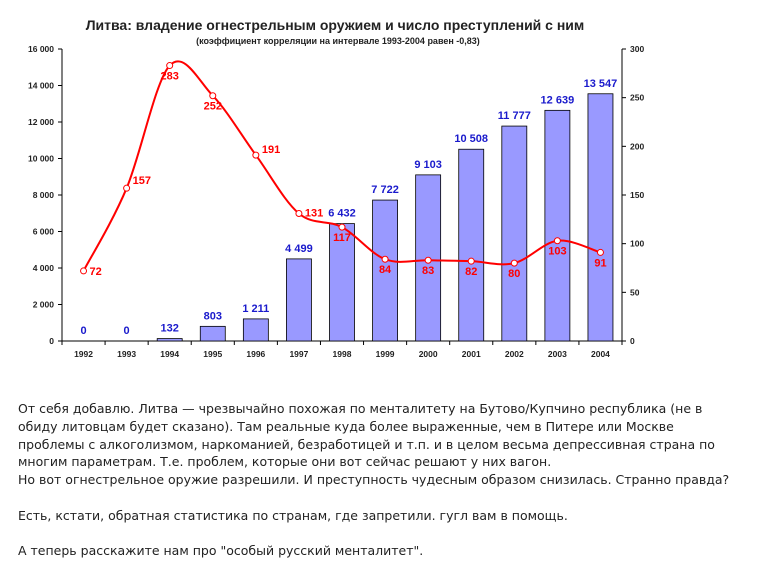 This screenshot has height=567, width=763. Describe the element at coordinates (213, 107) in the screenshot. I see `line-value-label: 252` at that location.